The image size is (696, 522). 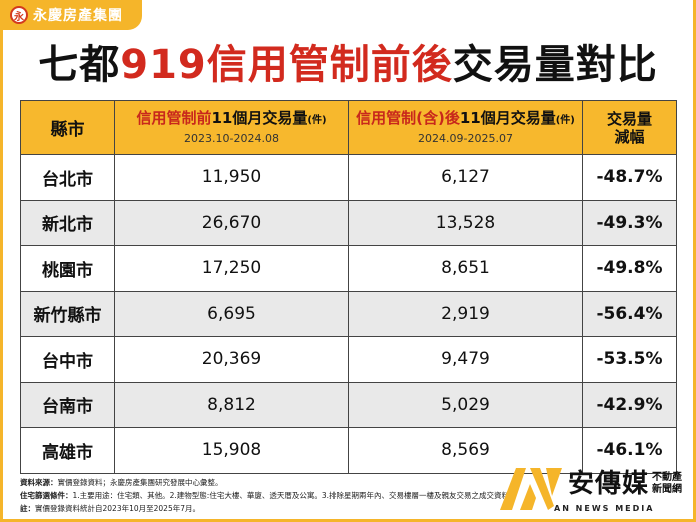 I want to click on table-row: 台南市 8,812 5,029 -42.9%, so click(x=348, y=404).